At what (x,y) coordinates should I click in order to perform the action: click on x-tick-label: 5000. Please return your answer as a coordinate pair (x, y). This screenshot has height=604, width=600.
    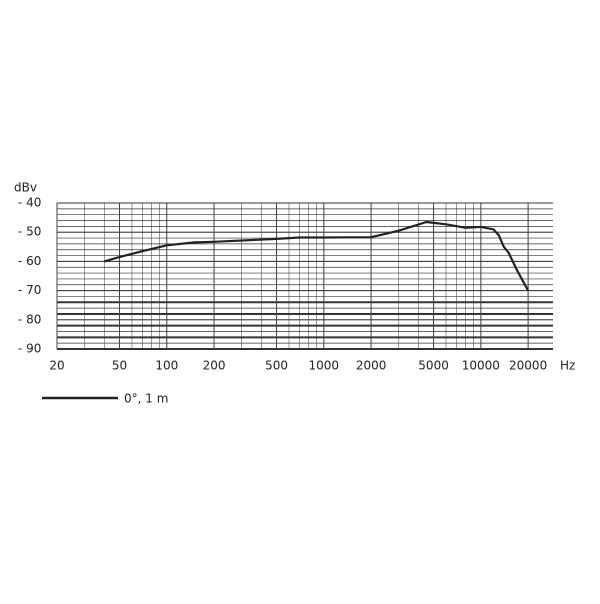
    Looking at the image, I should click on (433, 366).